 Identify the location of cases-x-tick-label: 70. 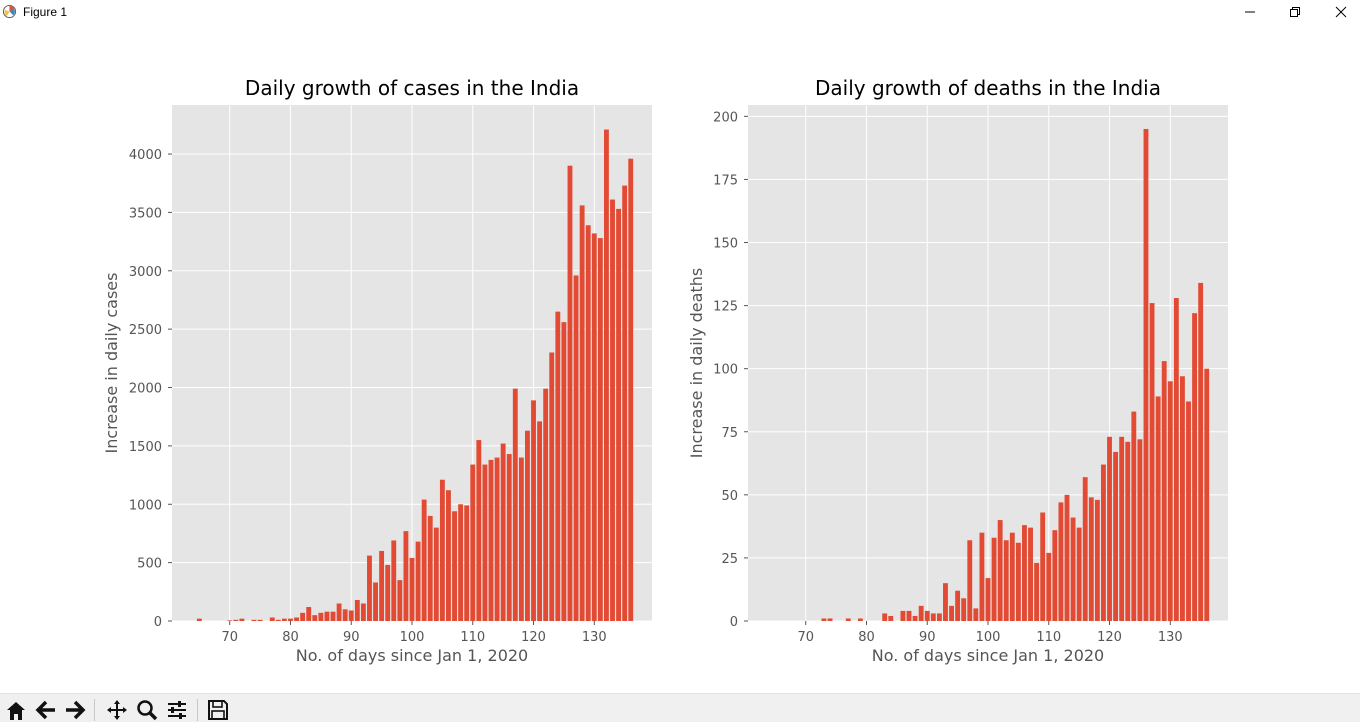
(229, 637).